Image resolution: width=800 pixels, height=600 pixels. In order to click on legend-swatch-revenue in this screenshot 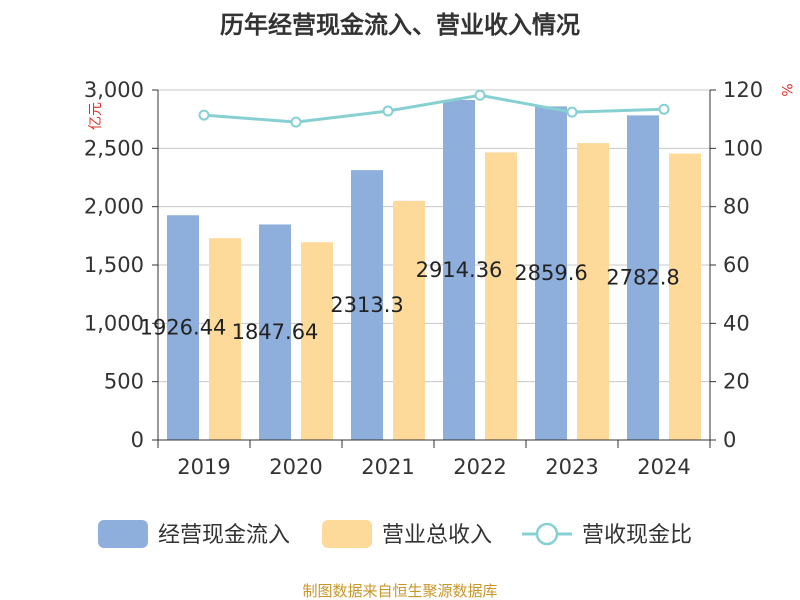, I will do `click(347, 534)`.